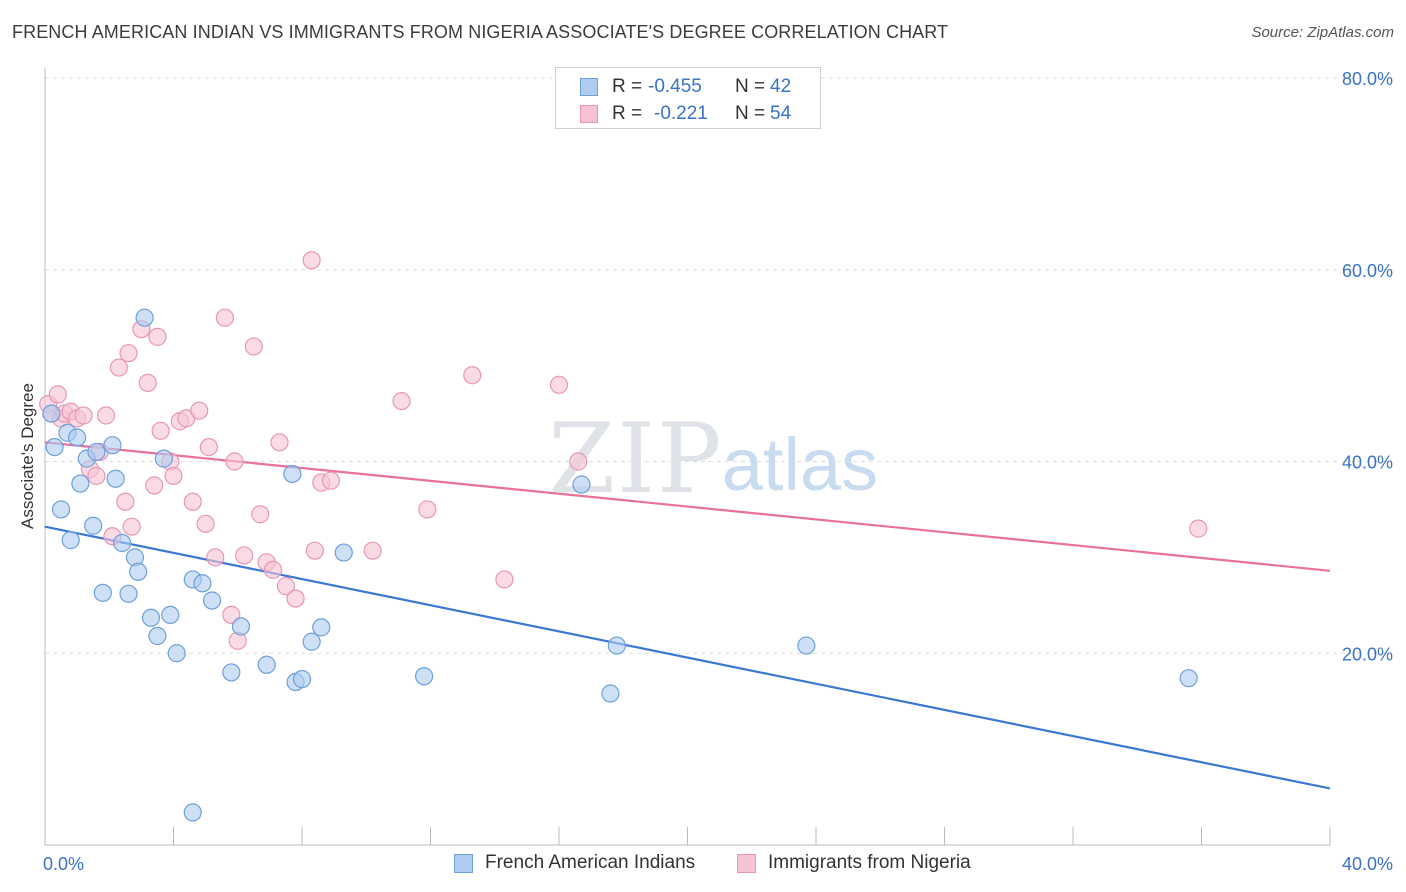 Image resolution: width=1406 pixels, height=892 pixels. I want to click on legend-n-value-pink: 54, so click(781, 113).